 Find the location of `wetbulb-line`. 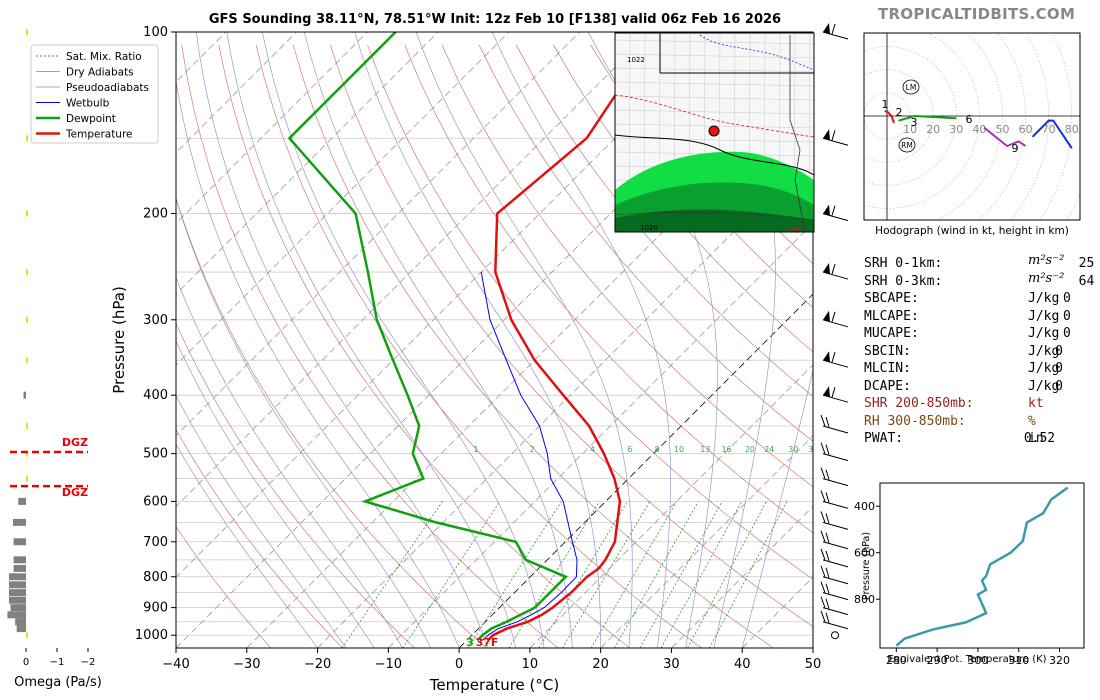

wetbulb-line is located at coordinates (529, 456).